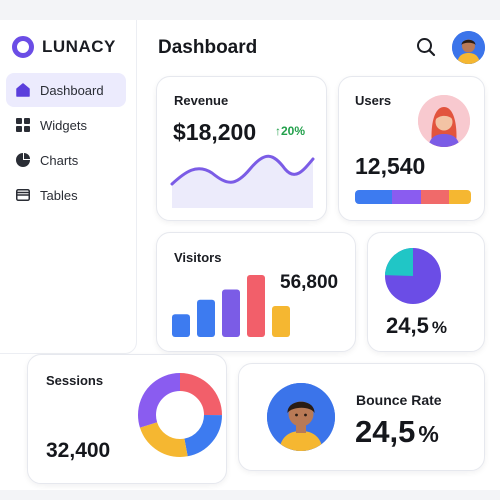  I want to click on share-value: 24,5%, so click(416, 326).